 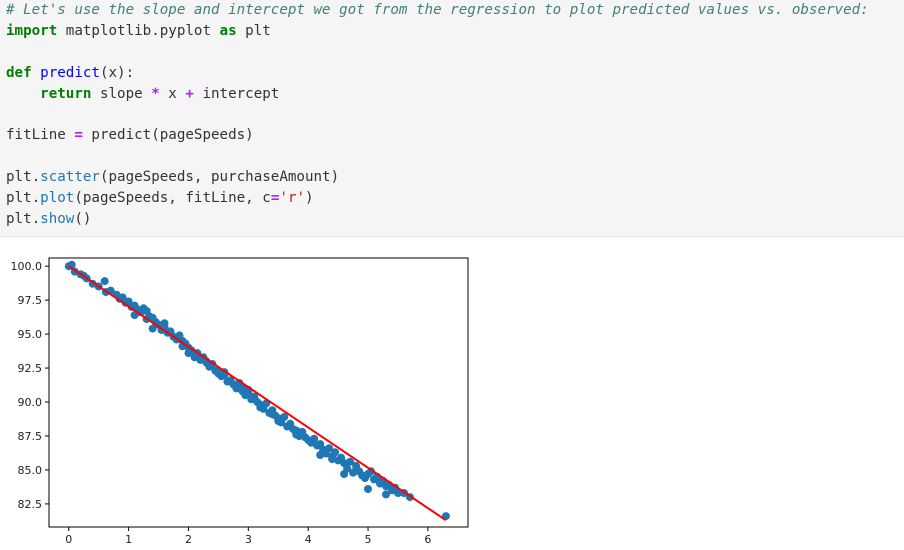 What do you see at coordinates (68, 539) in the screenshot?
I see `x-tick-label: 0` at bounding box center [68, 539].